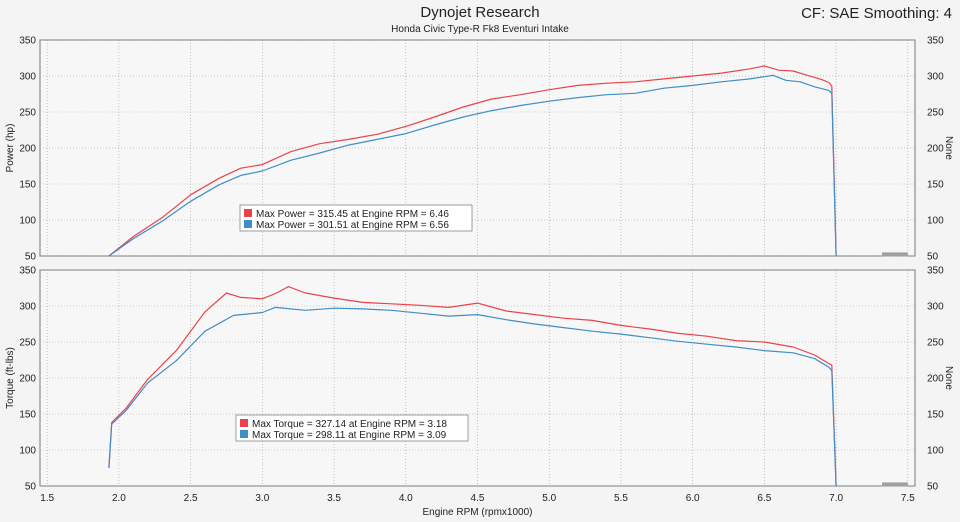  What do you see at coordinates (262, 498) in the screenshot?
I see `x-tick-label: 3.0` at bounding box center [262, 498].